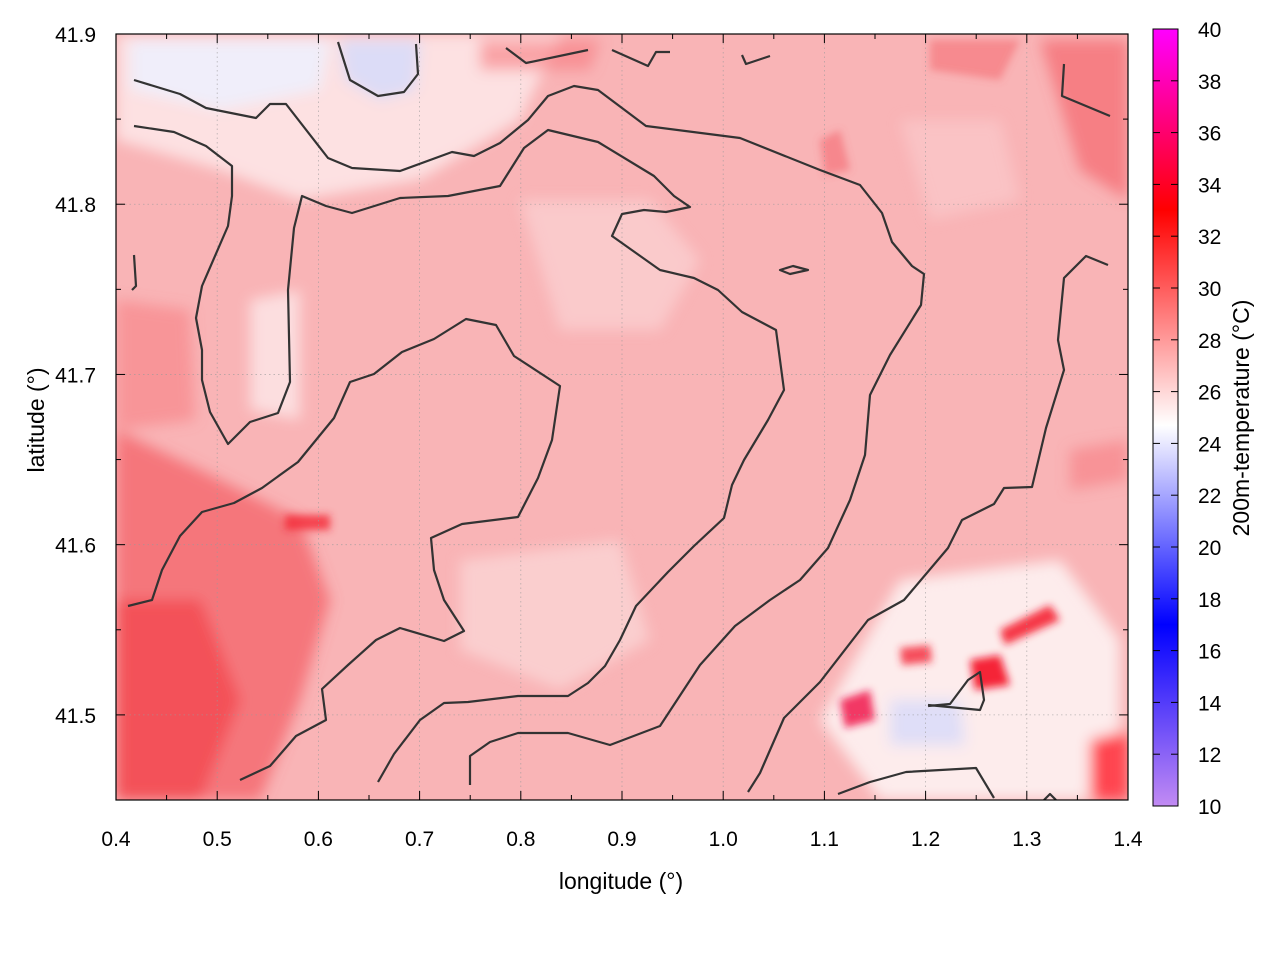 The height and width of the screenshot is (960, 1280). What do you see at coordinates (1209, 30) in the screenshot?
I see `colorbar-tick-label: 40` at bounding box center [1209, 30].